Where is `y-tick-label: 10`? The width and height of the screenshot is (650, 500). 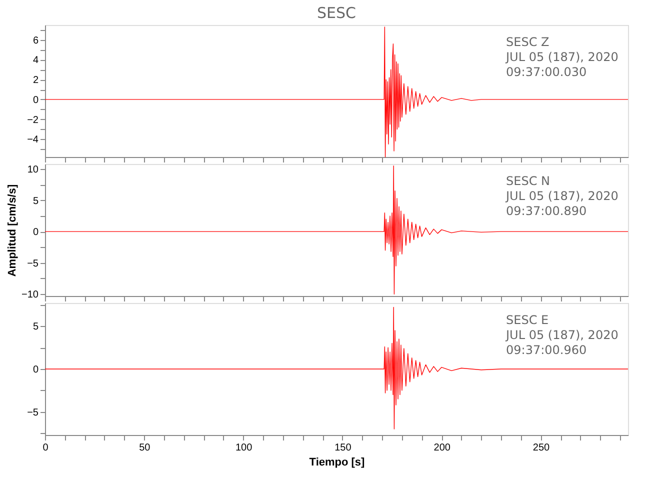 y-tick-label: 10 is located at coordinates (33, 170).